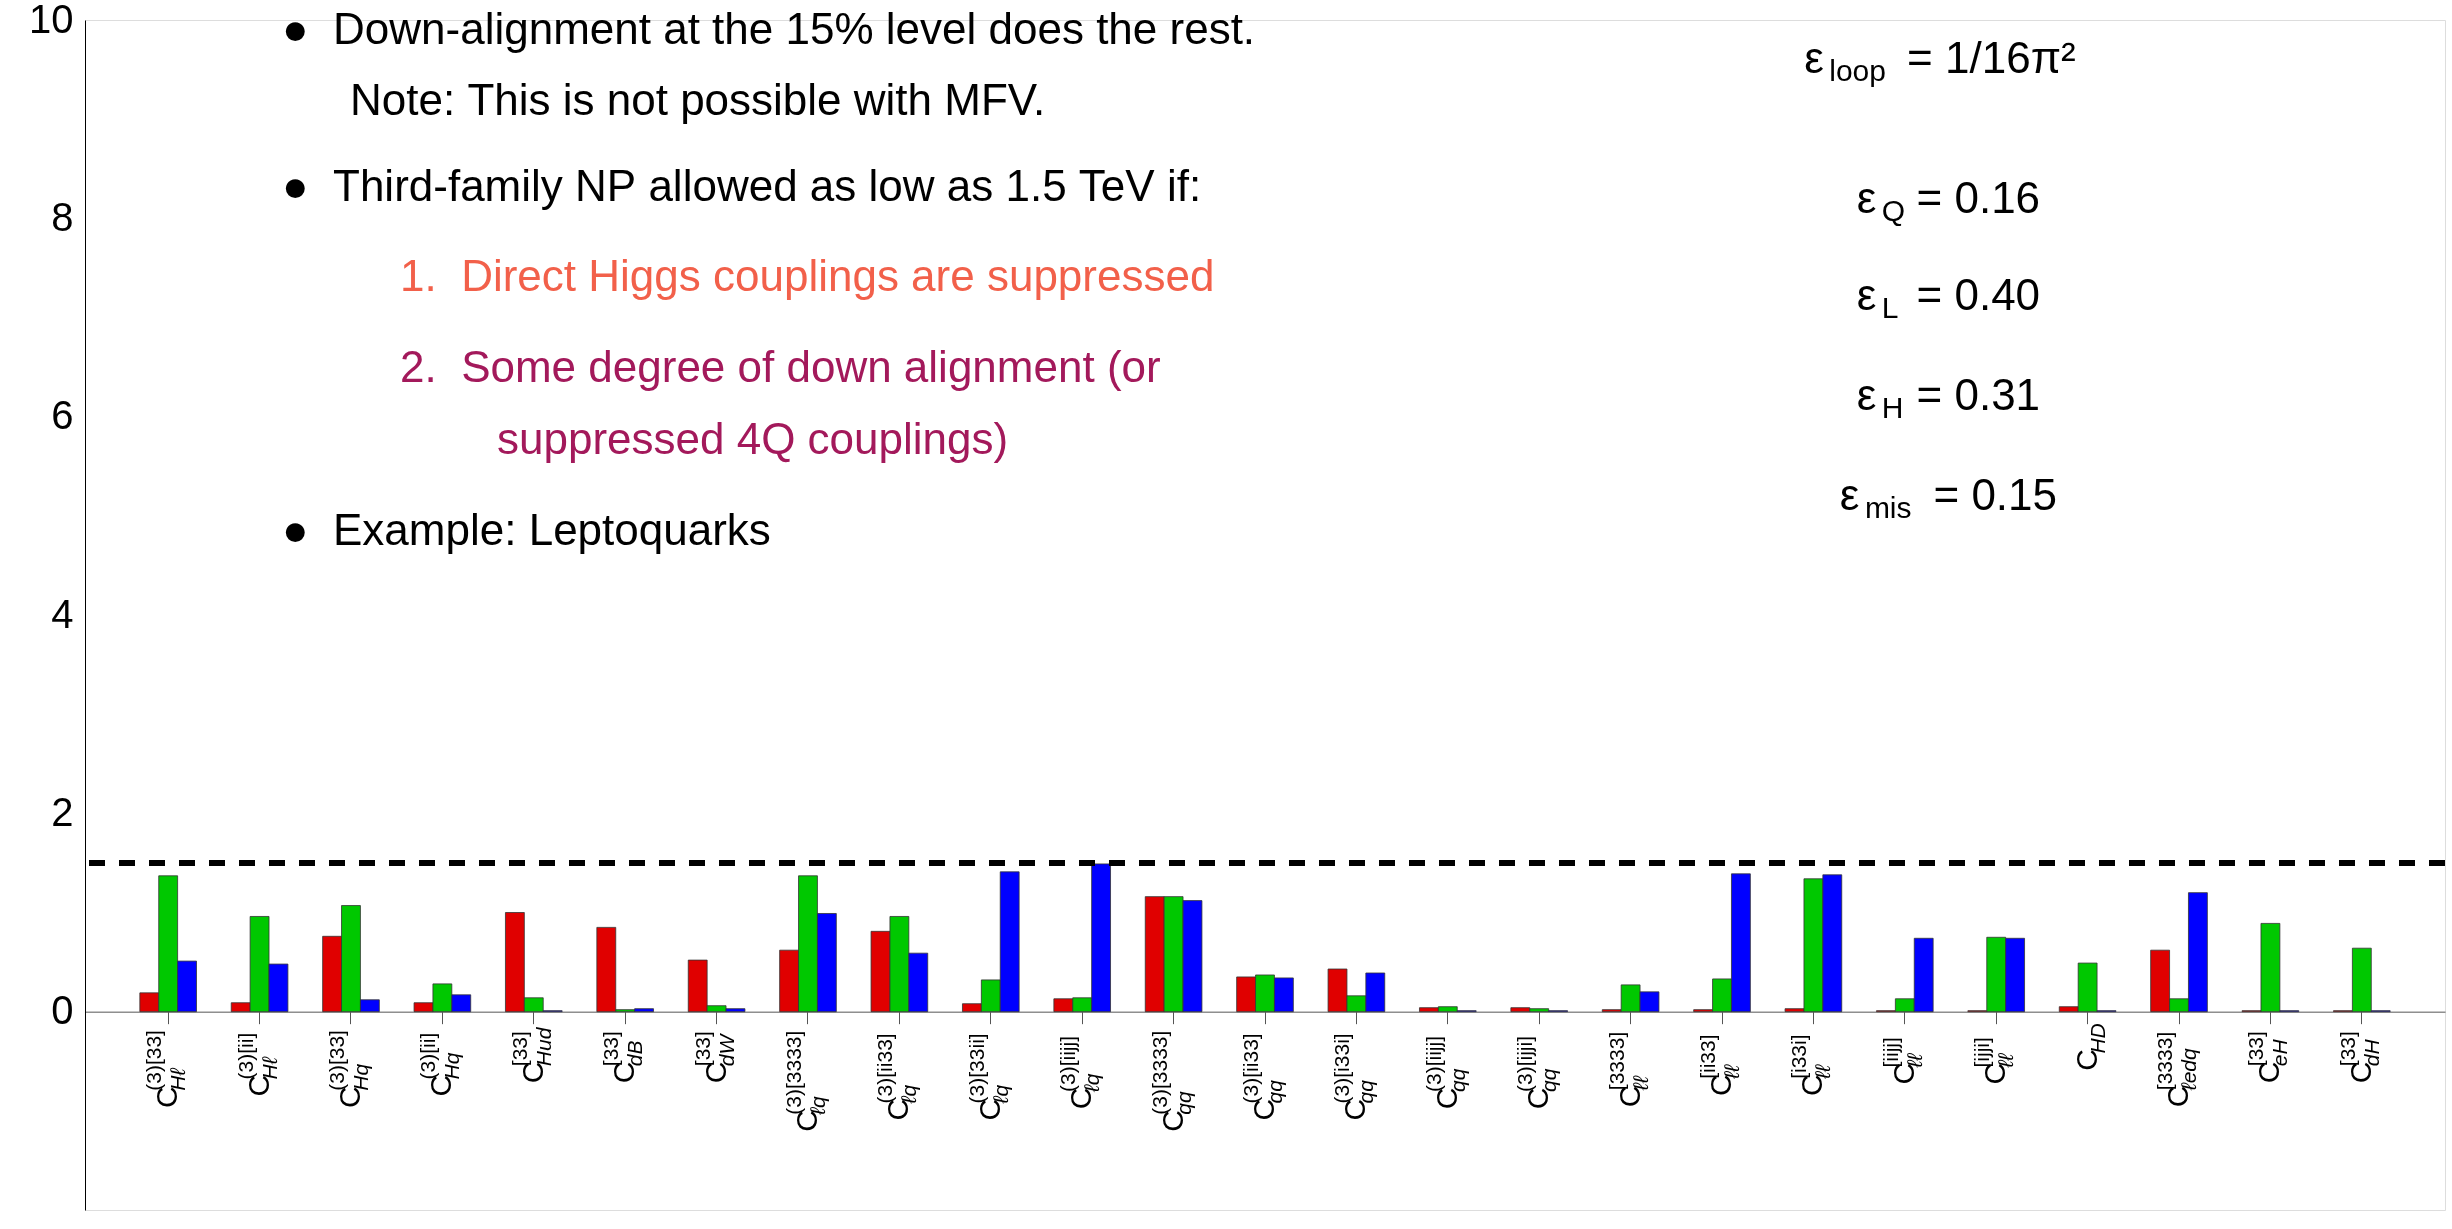  I want to click on x-tick-label: Cqq(3)[iijj], so click(1445, 1073).